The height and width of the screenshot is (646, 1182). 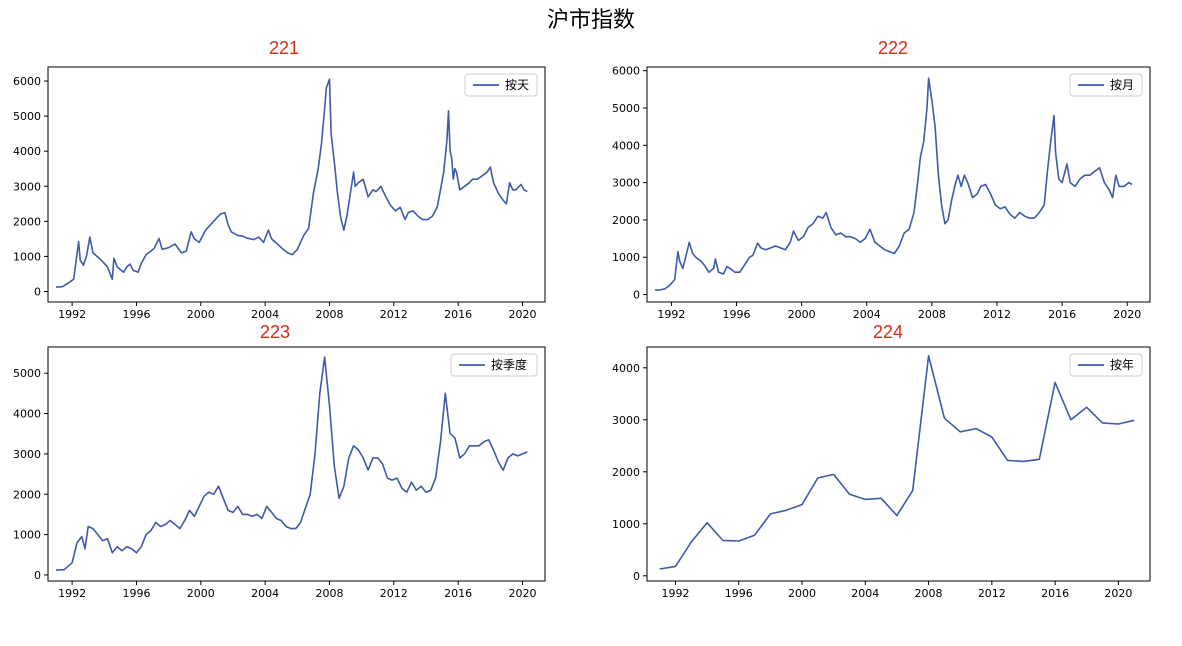 I want to click on y-tick-label-222-1: 1000, so click(x=626, y=257).